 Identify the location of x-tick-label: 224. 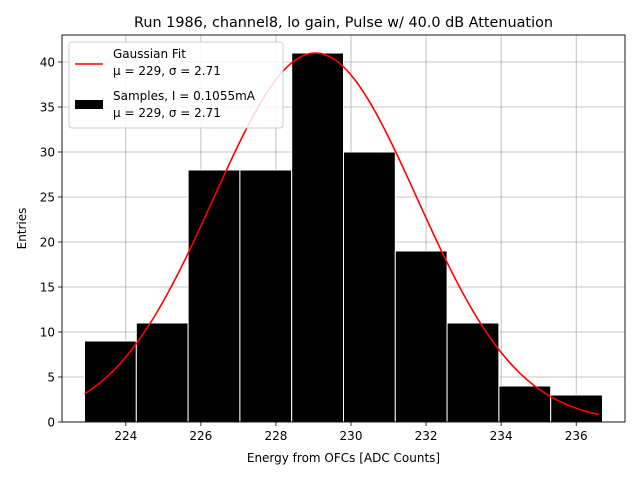
(125, 436).